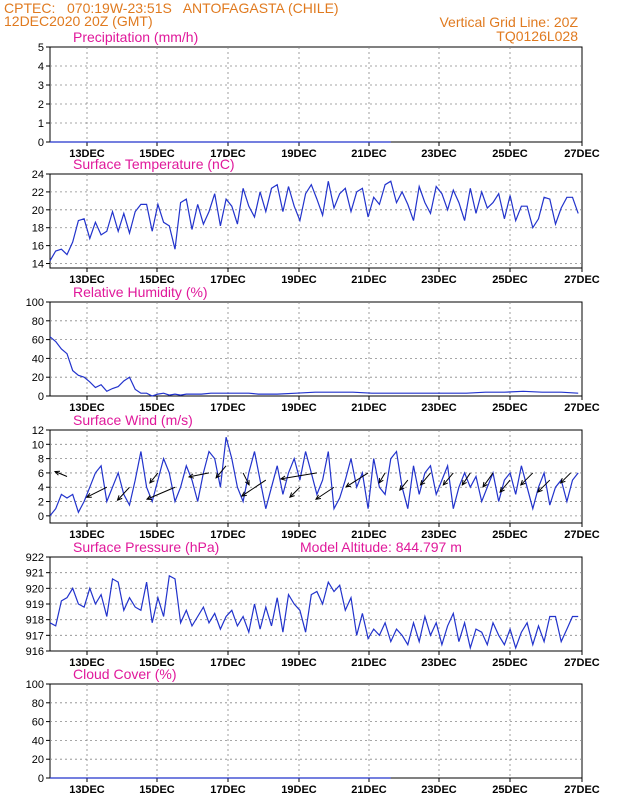 This screenshot has width=618, height=800. What do you see at coordinates (38, 265) in the screenshot?
I see `ytick-label: 14` at bounding box center [38, 265].